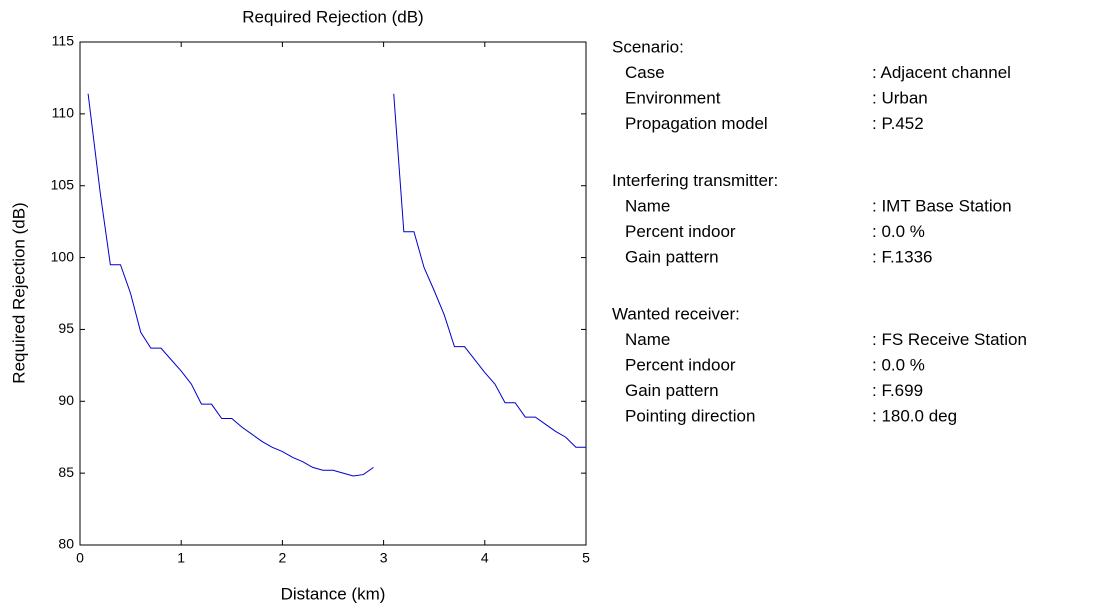 The height and width of the screenshot is (610, 1115). What do you see at coordinates (645, 72) in the screenshot?
I see `info-label: Case` at bounding box center [645, 72].